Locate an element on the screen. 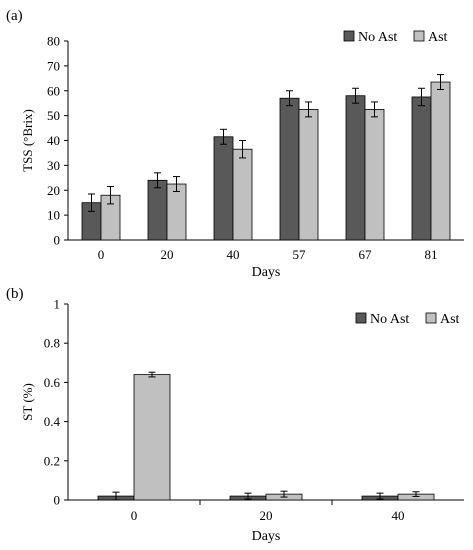 This screenshot has height=550, width=473. panel-b-x-tick-label: 20 is located at coordinates (266, 515).